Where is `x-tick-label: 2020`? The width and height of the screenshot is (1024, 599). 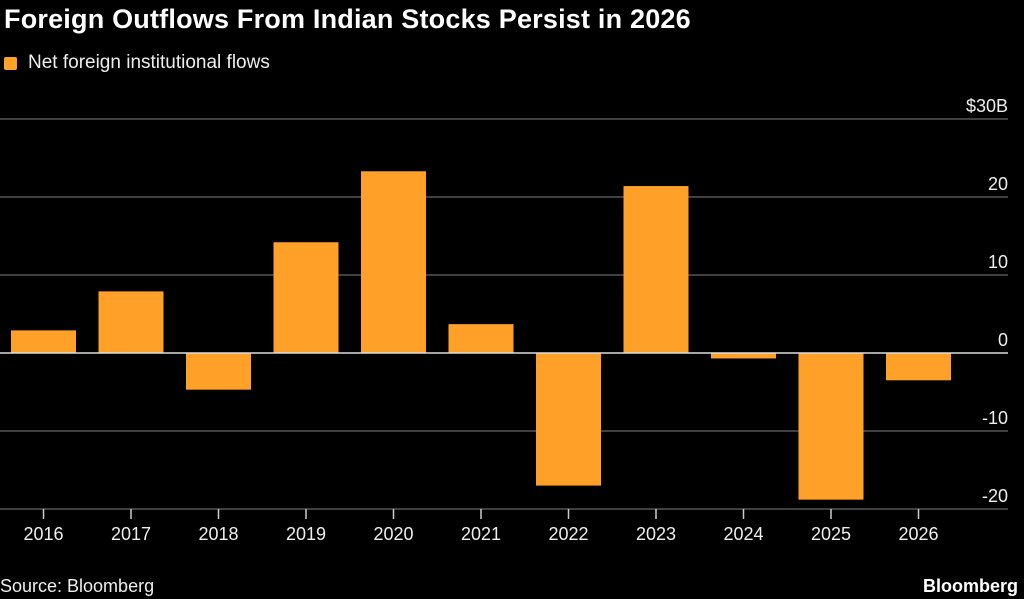
x-tick-label: 2020 is located at coordinates (393, 534).